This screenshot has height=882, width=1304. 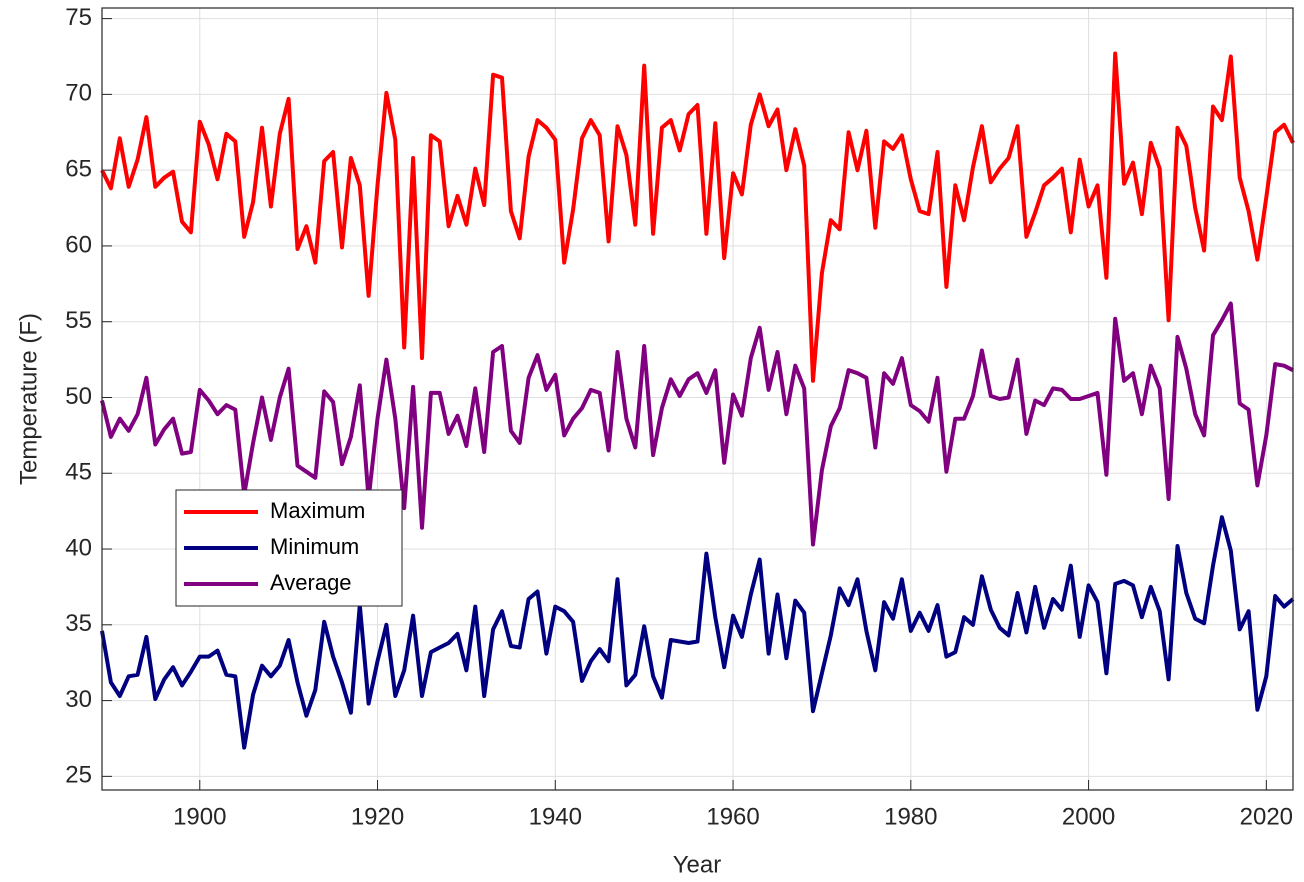 I want to click on legend: Maximum Minimum Average, so click(x=289, y=548).